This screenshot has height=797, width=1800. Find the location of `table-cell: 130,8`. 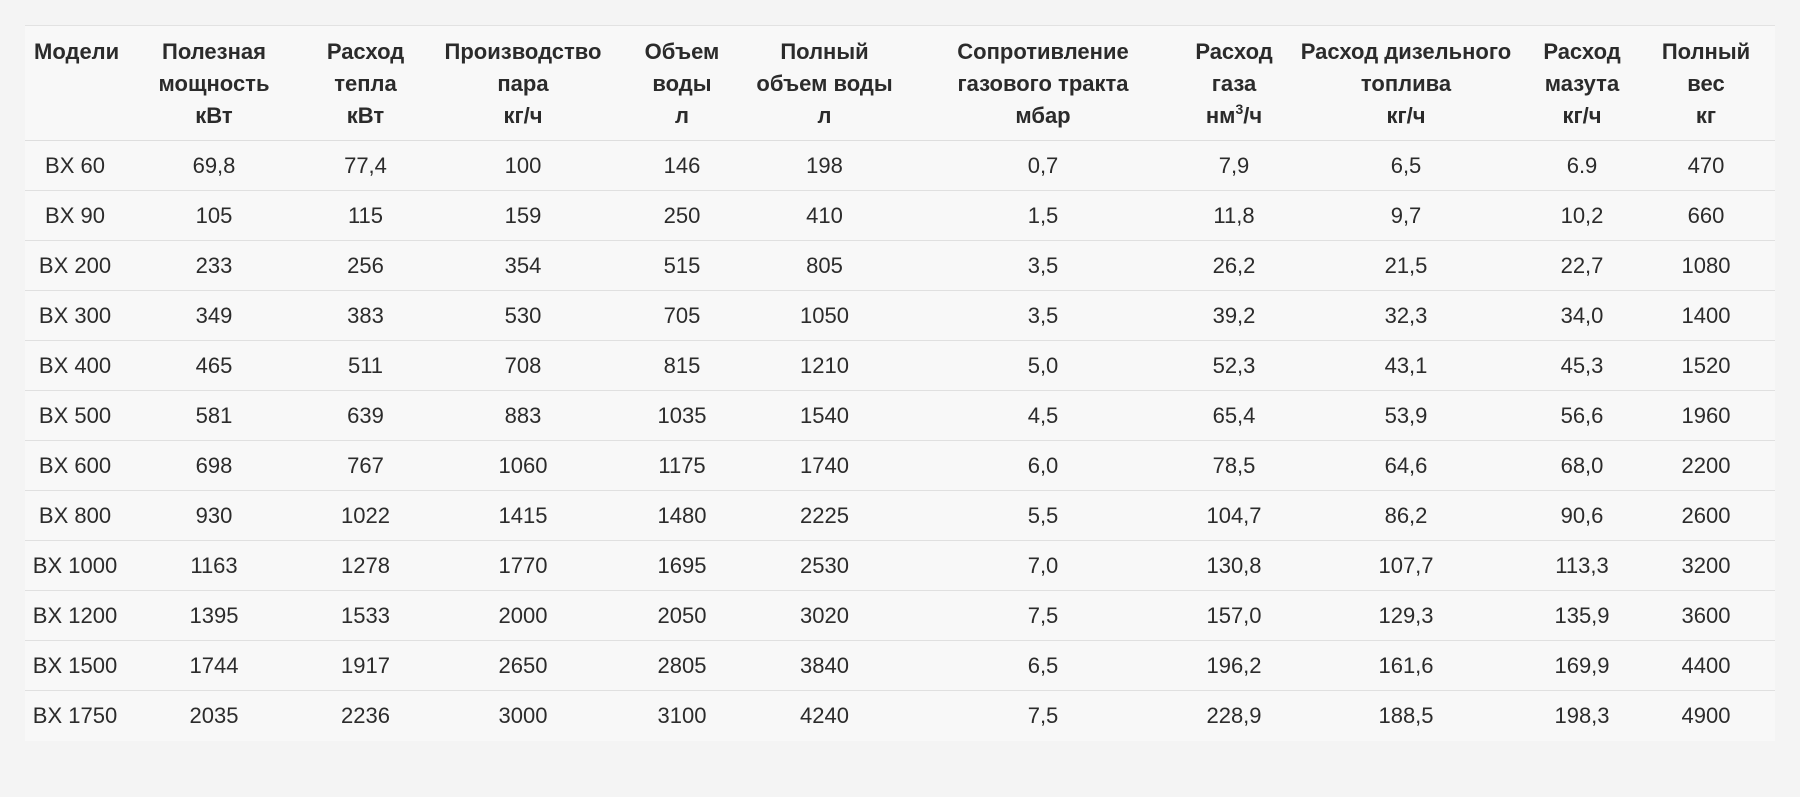

table-cell: 130,8 is located at coordinates (1234, 565).